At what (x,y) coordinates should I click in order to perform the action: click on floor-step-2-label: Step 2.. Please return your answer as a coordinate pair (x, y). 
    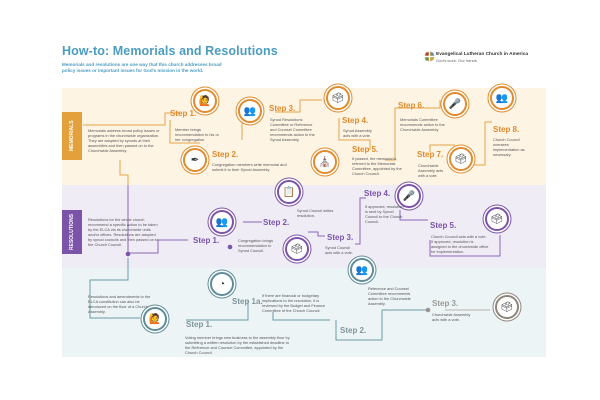
    Looking at the image, I should click on (353, 330).